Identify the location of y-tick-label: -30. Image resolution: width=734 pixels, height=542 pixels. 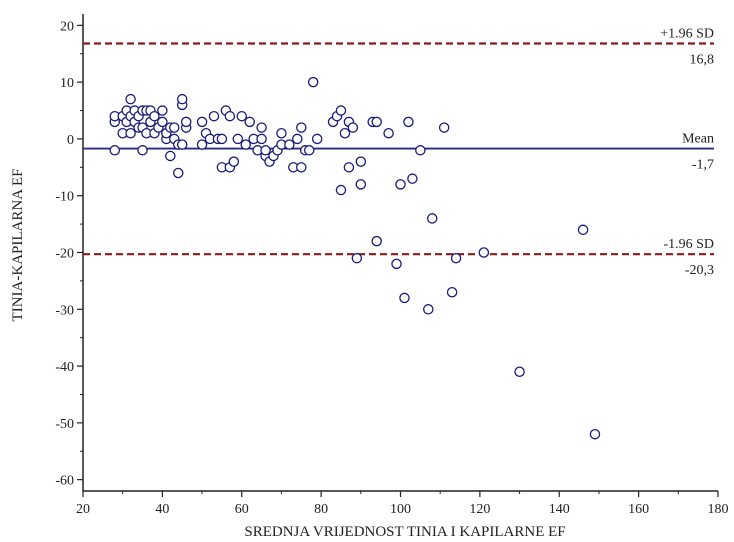
(64, 310).